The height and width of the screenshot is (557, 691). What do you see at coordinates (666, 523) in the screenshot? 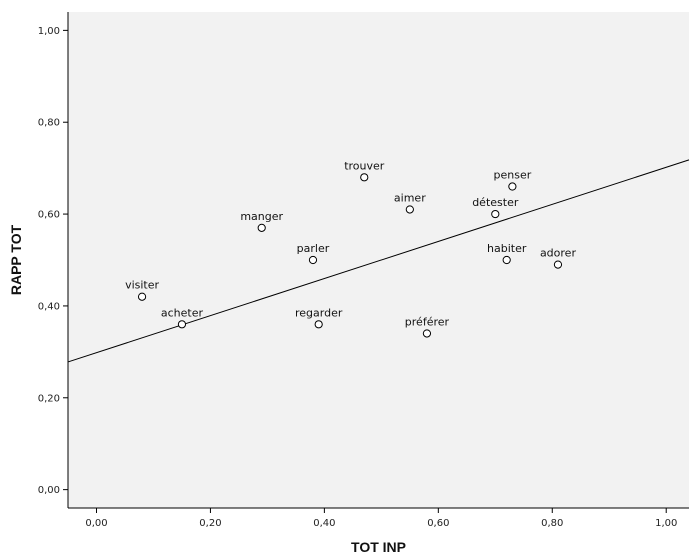
I see `x-tick-label: 1,00` at bounding box center [666, 523].